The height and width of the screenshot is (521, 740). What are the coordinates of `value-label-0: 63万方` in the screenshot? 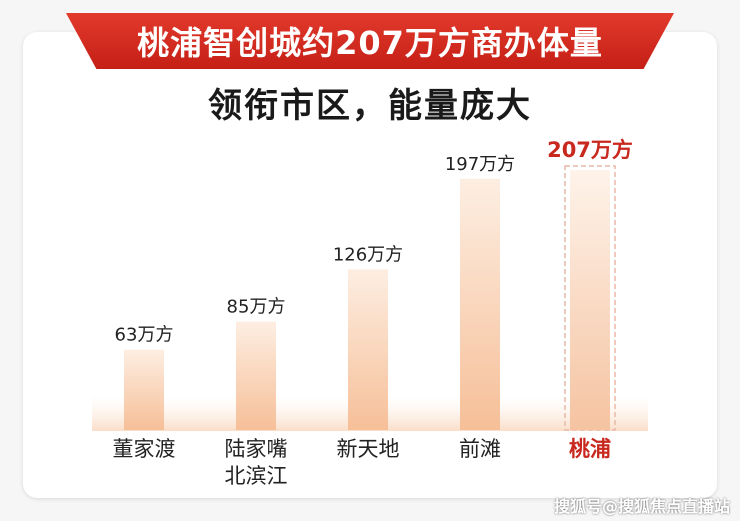 It's located at (144, 335).